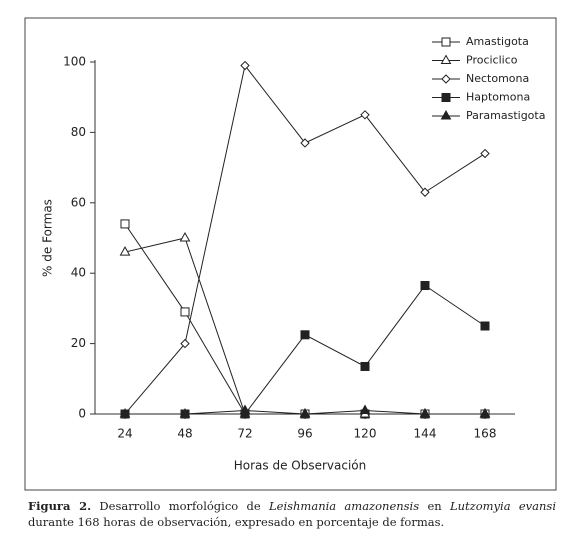  I want to click on series-line, so click(305, 349).